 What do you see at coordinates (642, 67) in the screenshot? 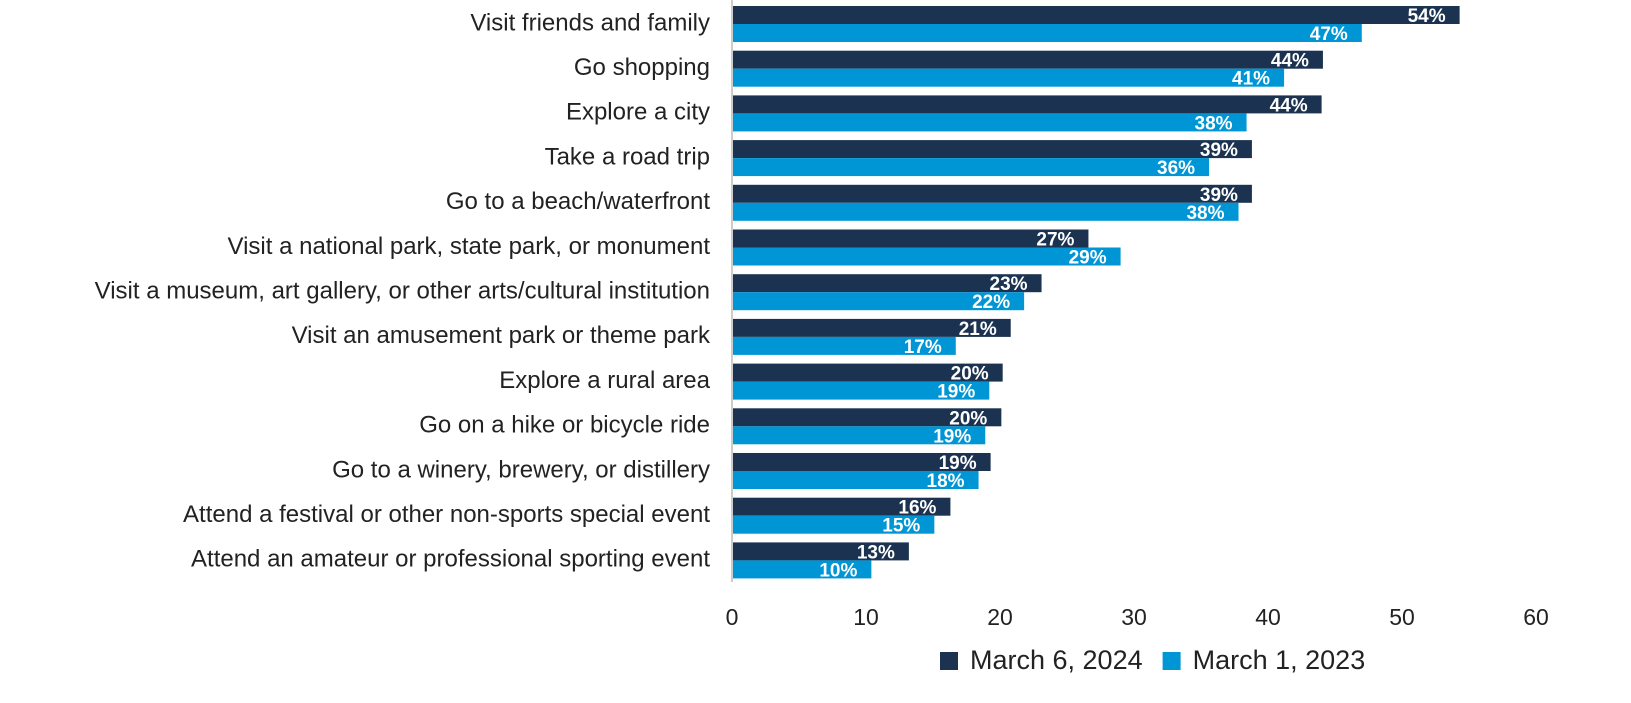
I see `category-label: Go shopping` at bounding box center [642, 67].